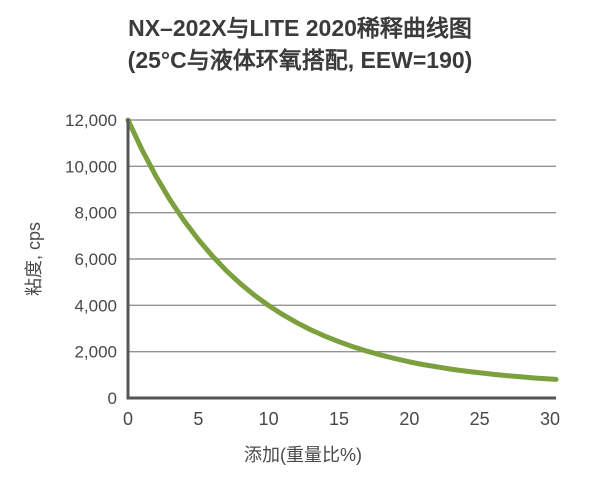 The width and height of the screenshot is (600, 500). I want to click on y-tick-label: 10,000, so click(91, 166).